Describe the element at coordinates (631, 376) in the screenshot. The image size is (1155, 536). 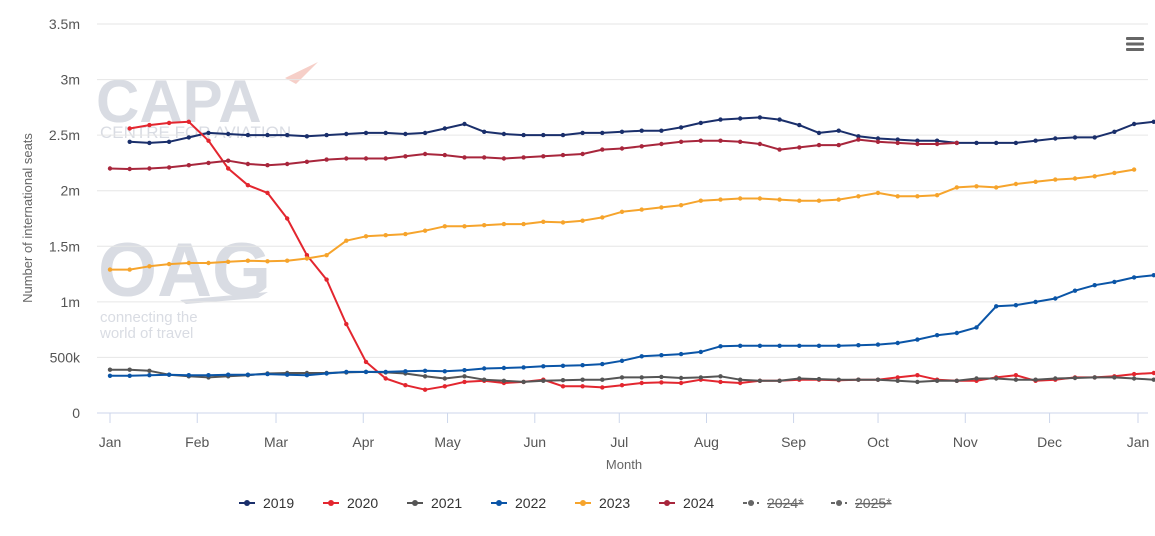
I see `series-2021` at that location.